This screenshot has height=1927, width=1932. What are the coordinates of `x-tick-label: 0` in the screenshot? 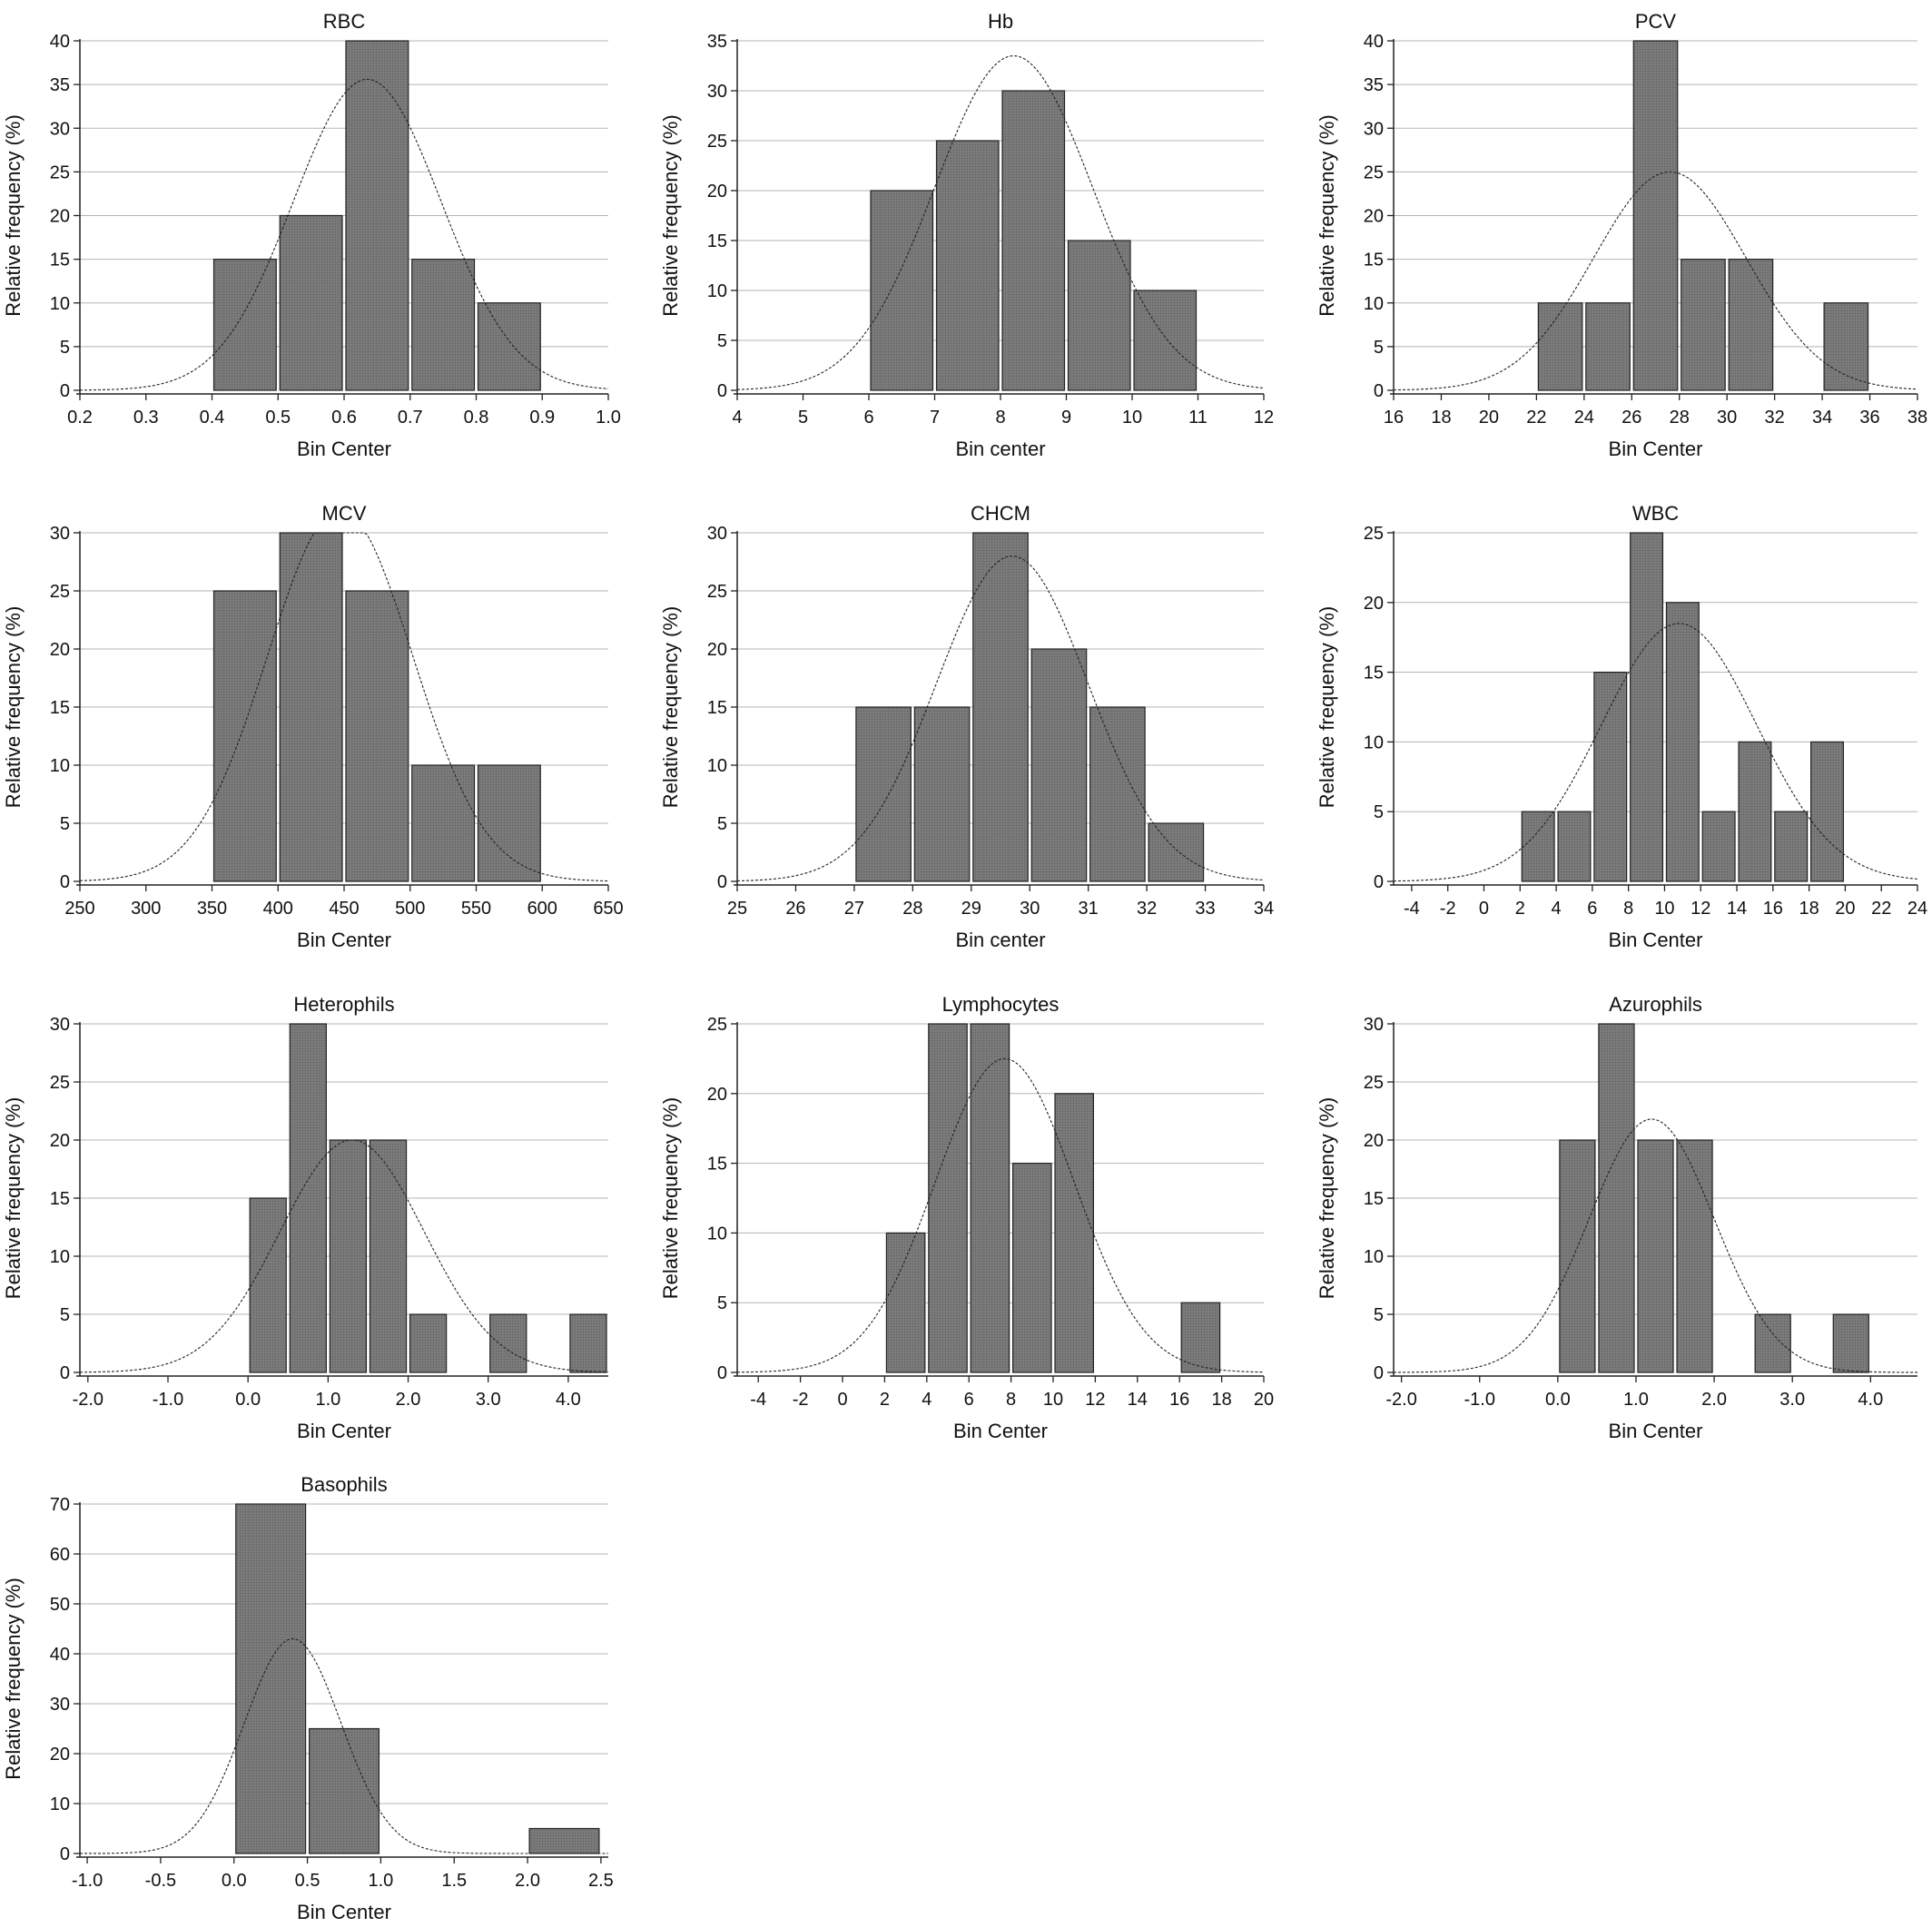 It's located at (1484, 909).